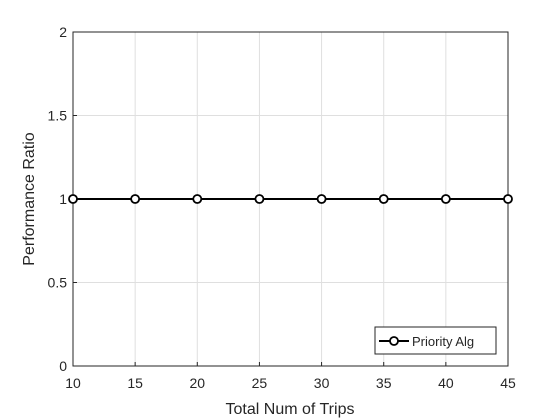 This screenshot has width=560, height=420. Describe the element at coordinates (197, 383) in the screenshot. I see `x-tick-label: 20` at that location.